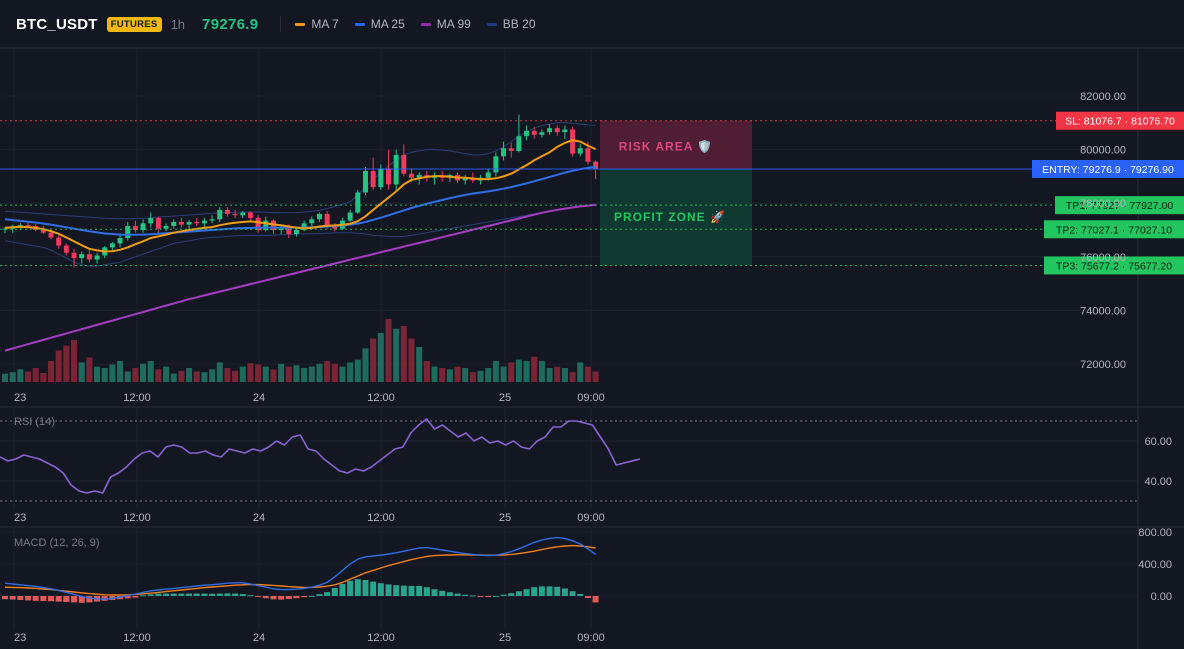  I want to click on price-tag-tp1: TP1: 77927 · 77927.00, so click(1120, 206).